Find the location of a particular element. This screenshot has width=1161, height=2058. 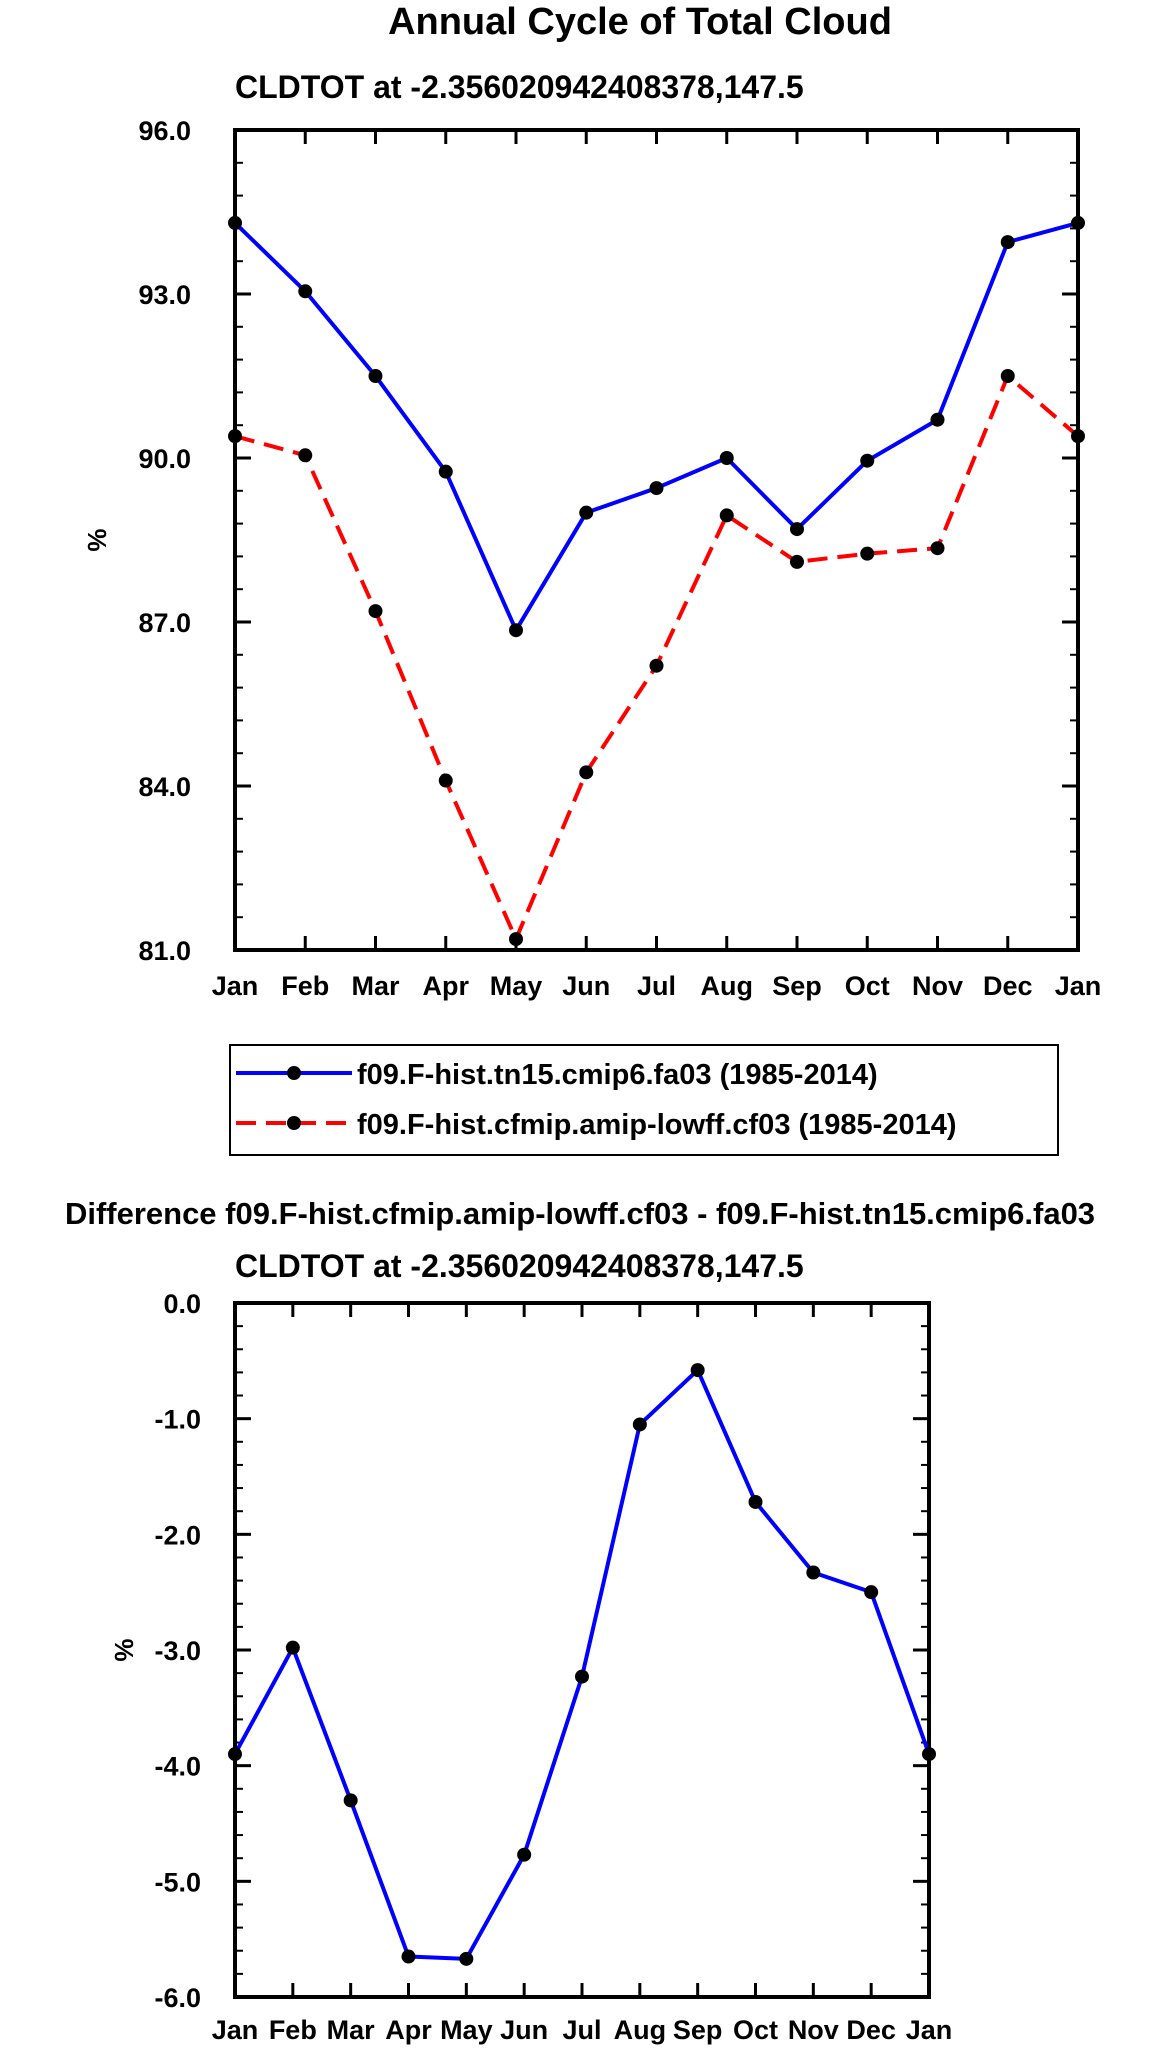

x-tick-labels: Jan Feb Mar Apr May Jun Jul Aug Sep Oct Nov Dec Jan is located at coordinates (657, 986).